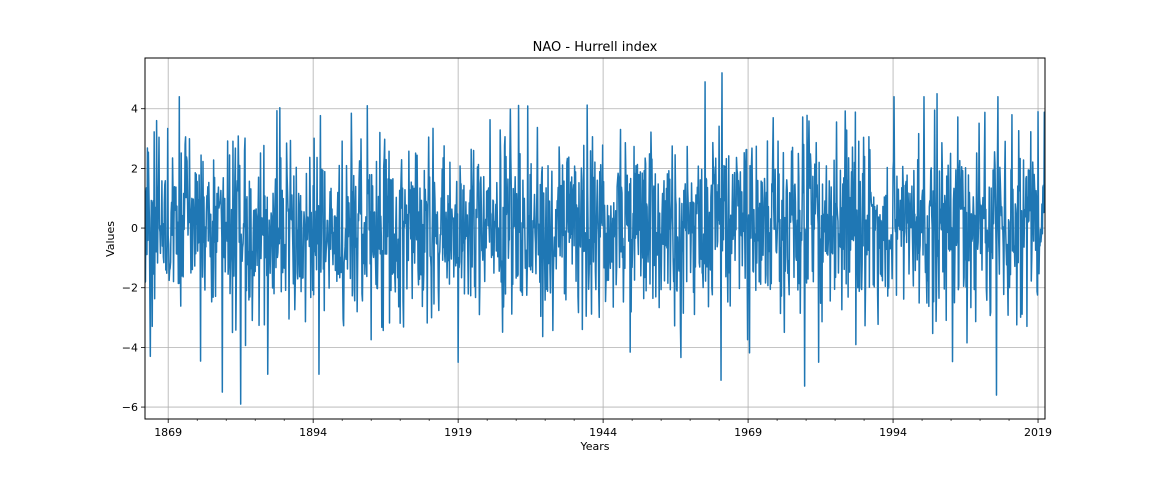  Describe the element at coordinates (458, 432) in the screenshot. I see `x-tick-label: 1919` at that location.